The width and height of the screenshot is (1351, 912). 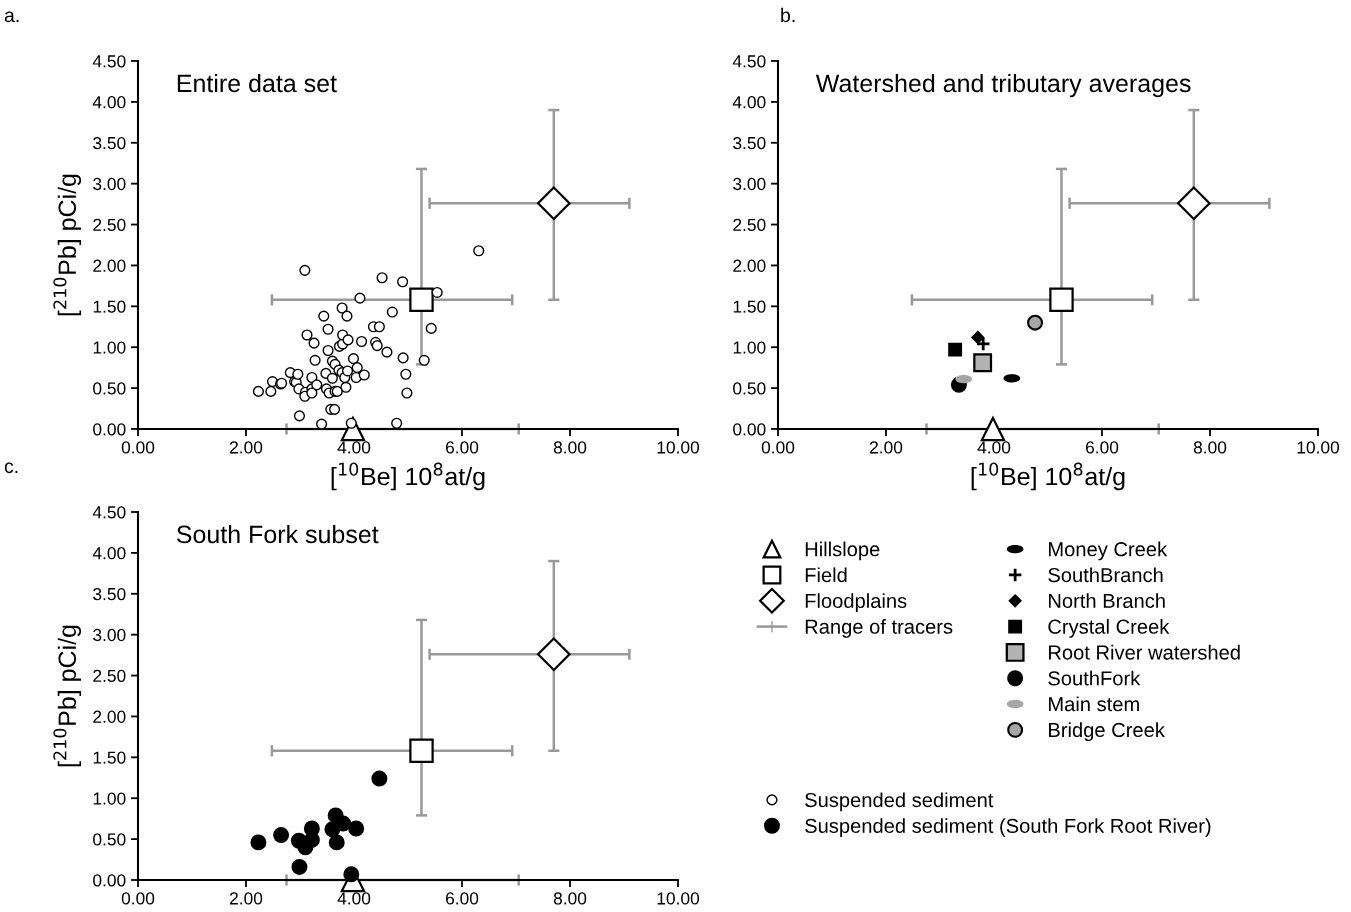 What do you see at coordinates (11, 17) in the screenshot?
I see `text: a.` at bounding box center [11, 17].